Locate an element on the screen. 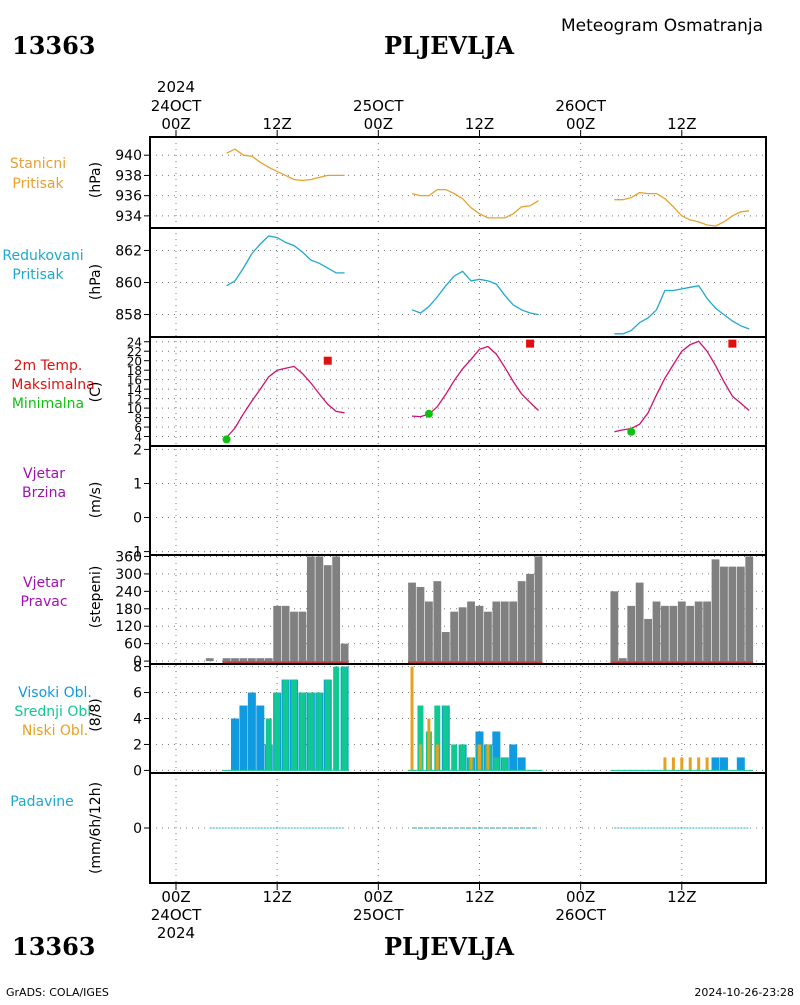 The image size is (800, 1005). label-redpressure-2: Pritisak is located at coordinates (38, 275).